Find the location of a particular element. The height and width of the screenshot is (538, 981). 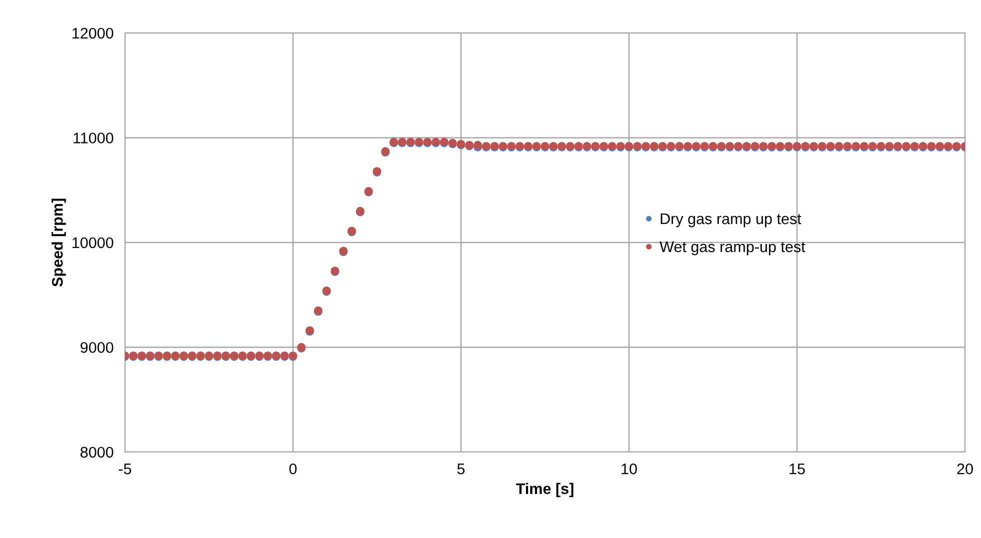

x-tick-label: -5 is located at coordinates (125, 469).